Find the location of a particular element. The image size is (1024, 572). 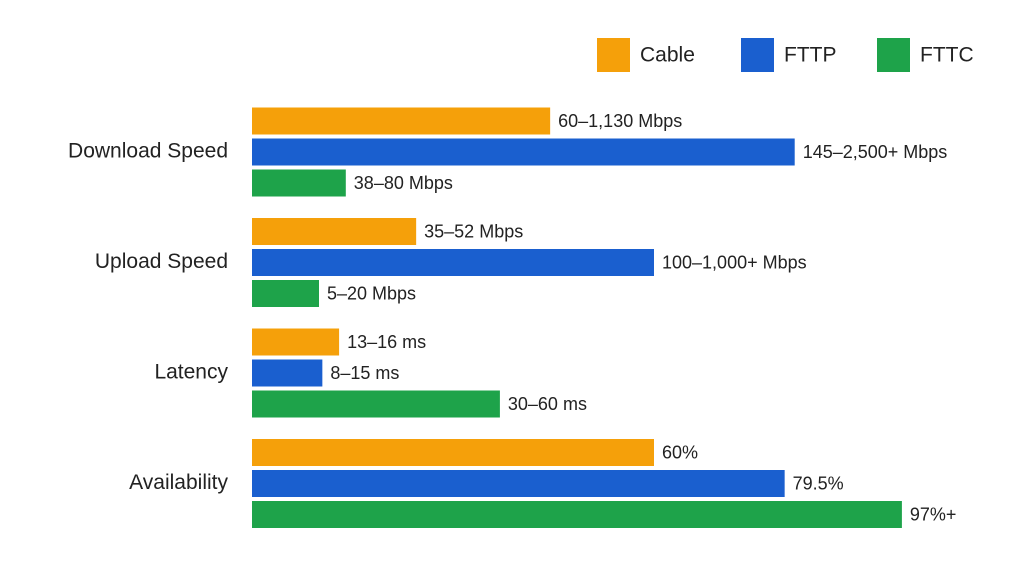

category-label: Availability is located at coordinates (178, 482).